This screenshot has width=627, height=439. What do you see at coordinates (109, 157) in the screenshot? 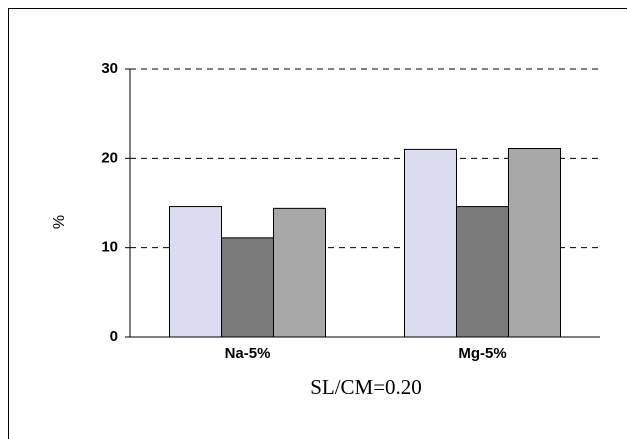
I see `y-tick-label: 20` at bounding box center [109, 157].